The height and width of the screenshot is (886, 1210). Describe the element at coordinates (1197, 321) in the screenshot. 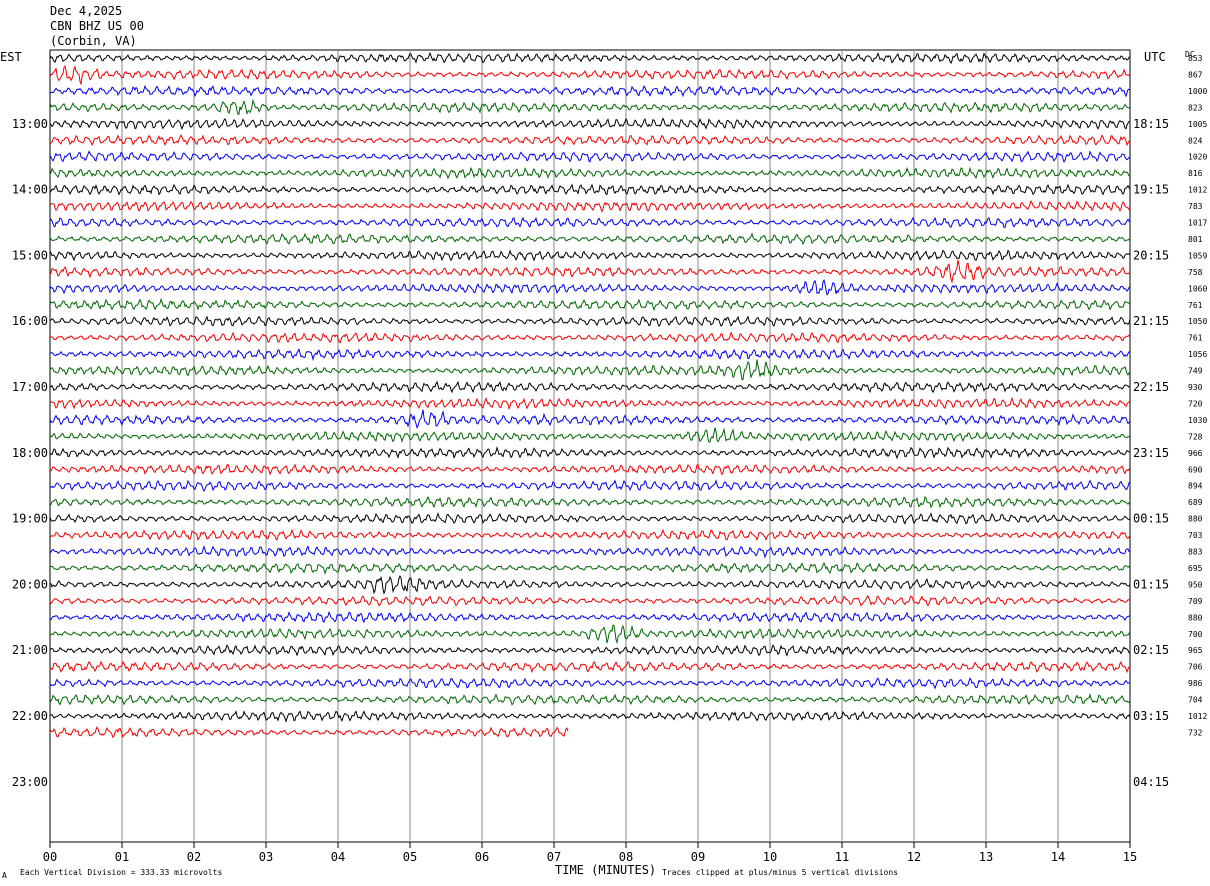

I see `dc-offset-label: 1050` at that location.